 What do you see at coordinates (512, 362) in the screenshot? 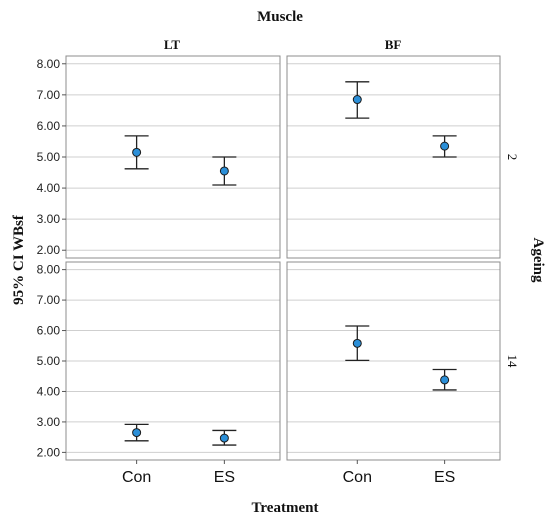
I see `row-label-14: 14` at bounding box center [512, 362].